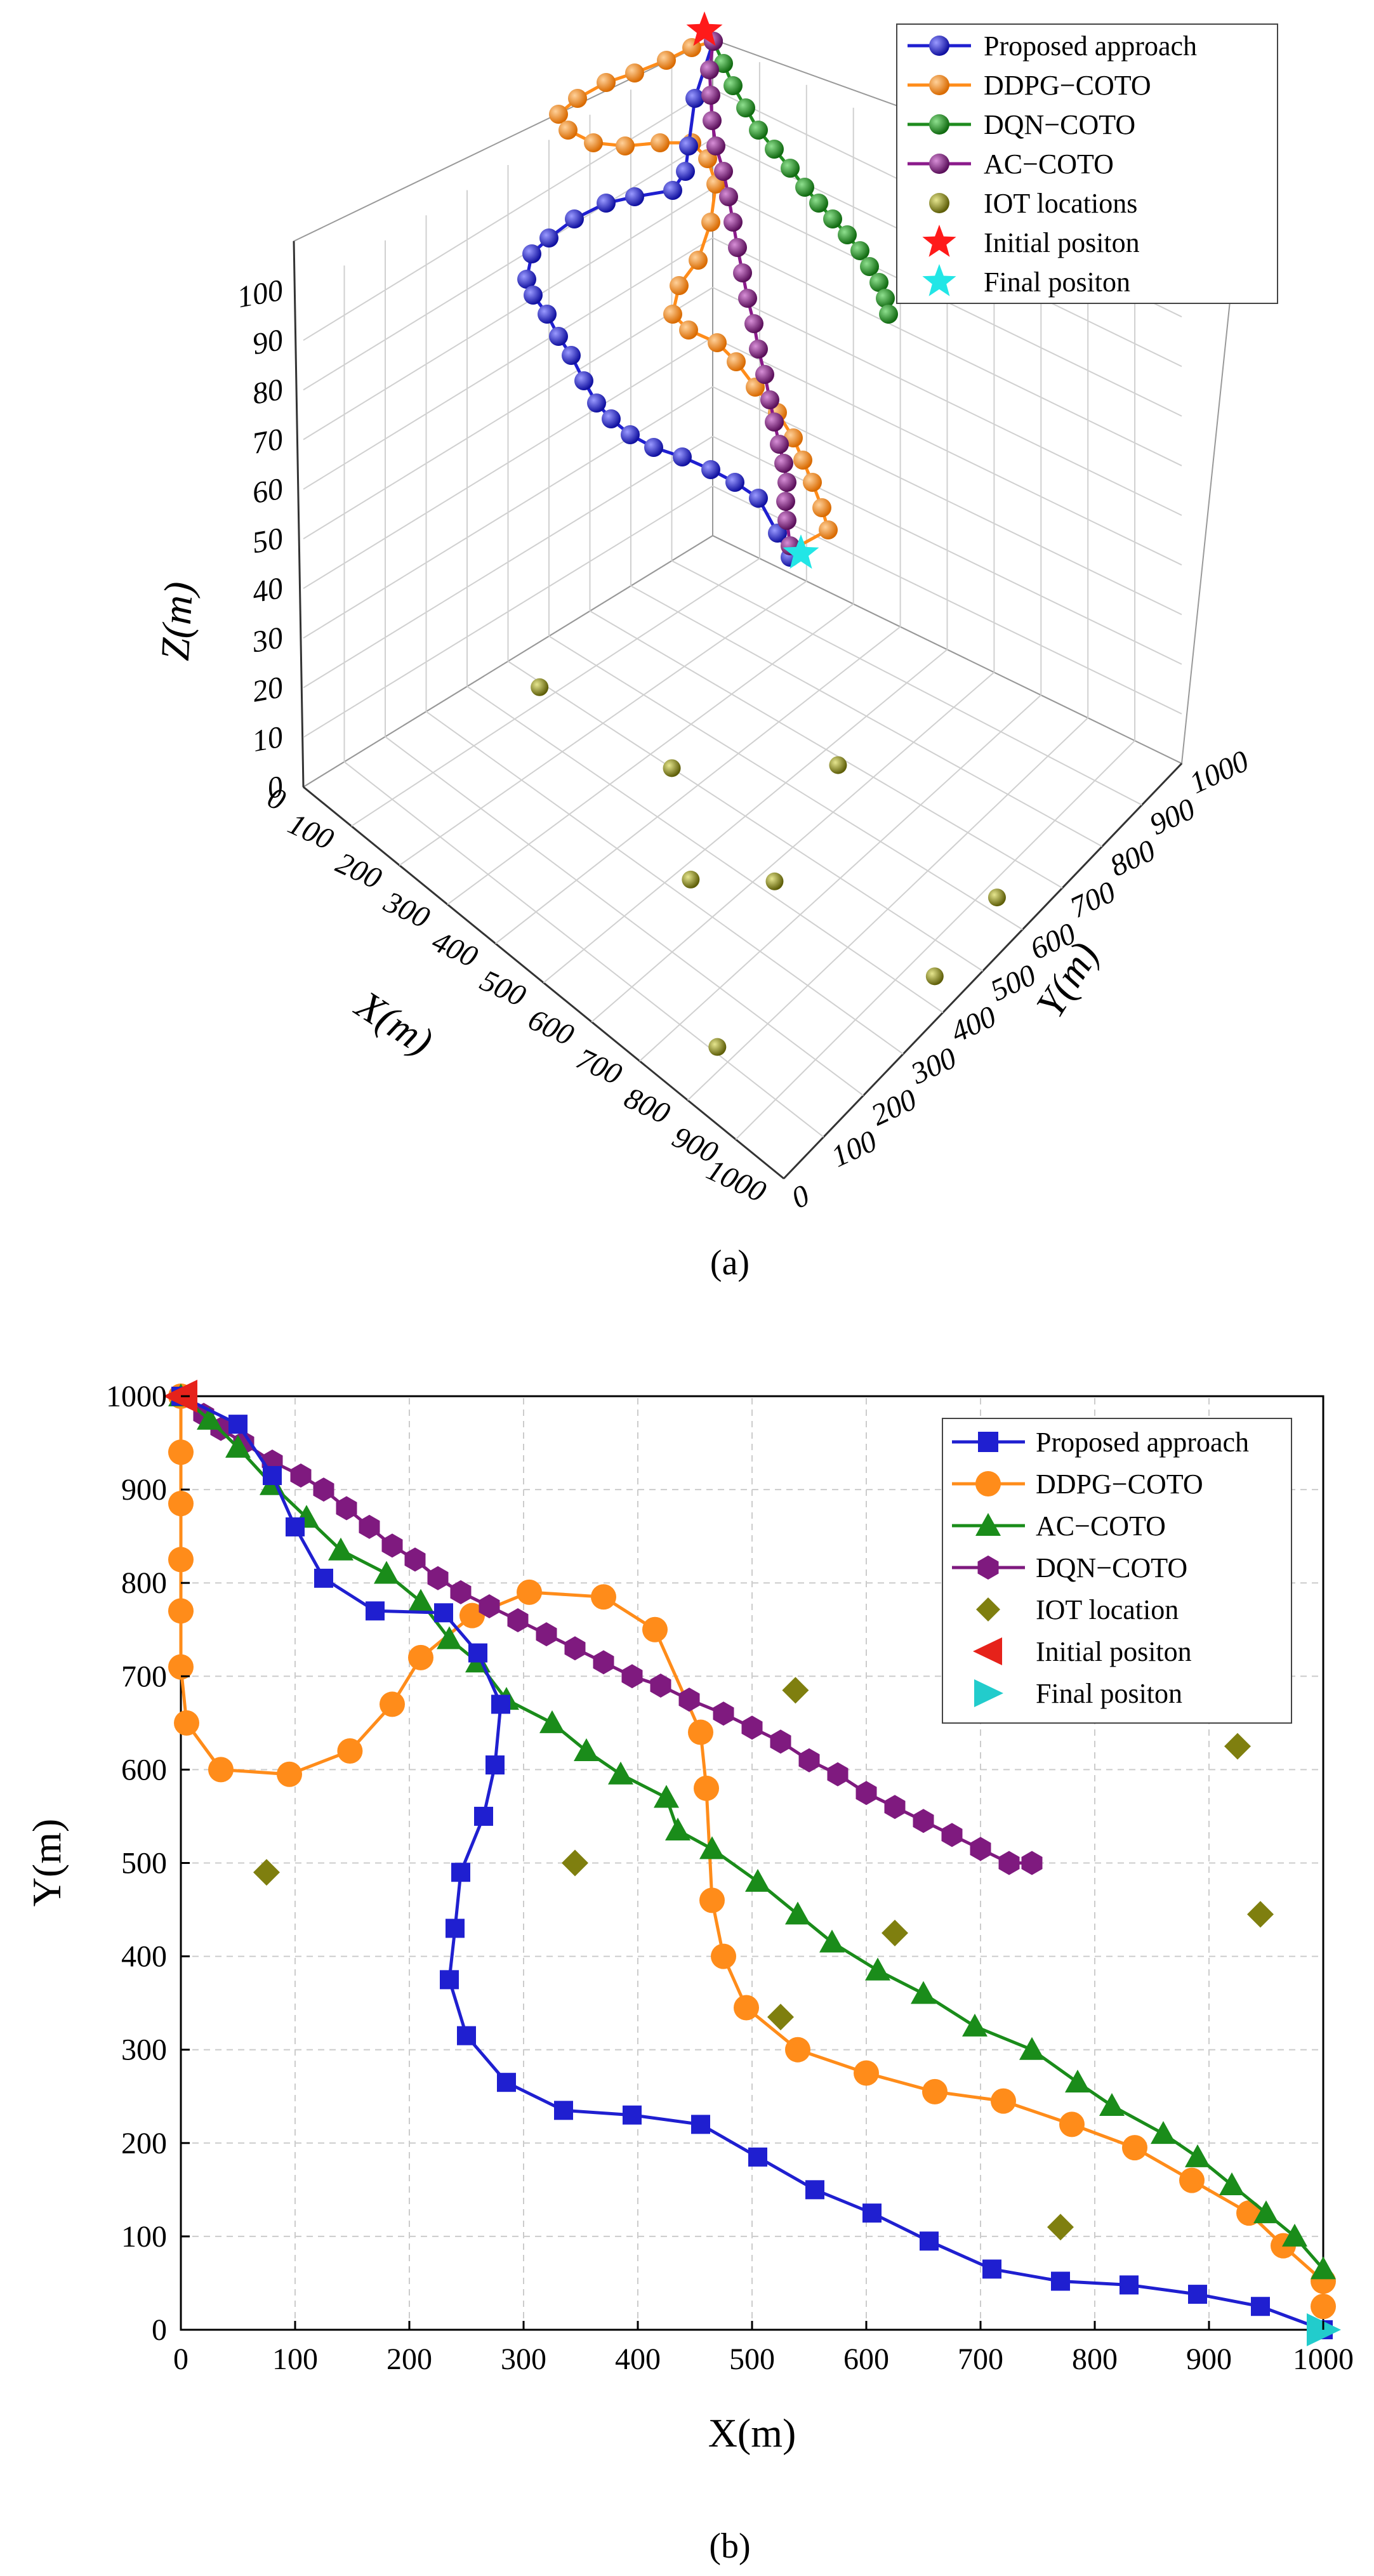 The image size is (1374, 2576). I want to click on legend-3d-entry: DQN−COTO, so click(1022, 125).